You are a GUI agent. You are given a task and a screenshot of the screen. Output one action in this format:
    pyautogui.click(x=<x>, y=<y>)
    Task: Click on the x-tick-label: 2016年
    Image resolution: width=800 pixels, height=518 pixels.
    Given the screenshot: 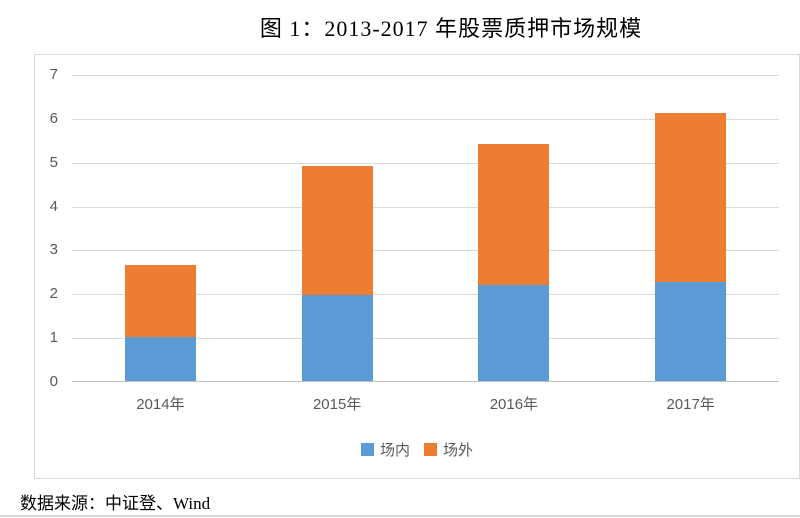 What is the action you would take?
    pyautogui.click(x=514, y=404)
    